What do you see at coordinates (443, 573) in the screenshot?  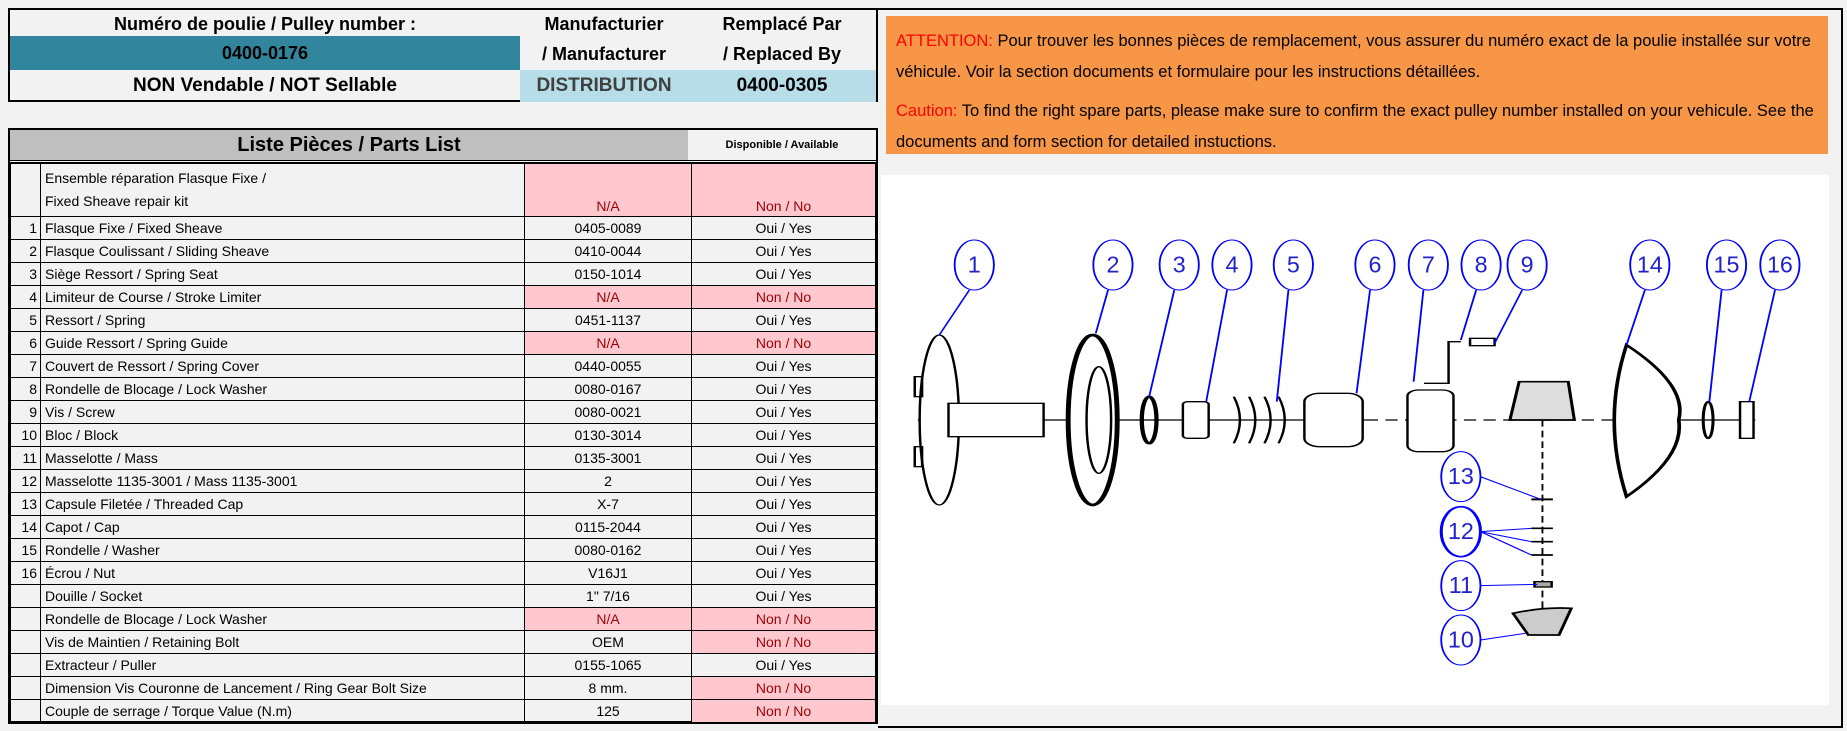 I see `table-row: 16 Écrou / Nut V16J1 Oui / Yes` at bounding box center [443, 573].